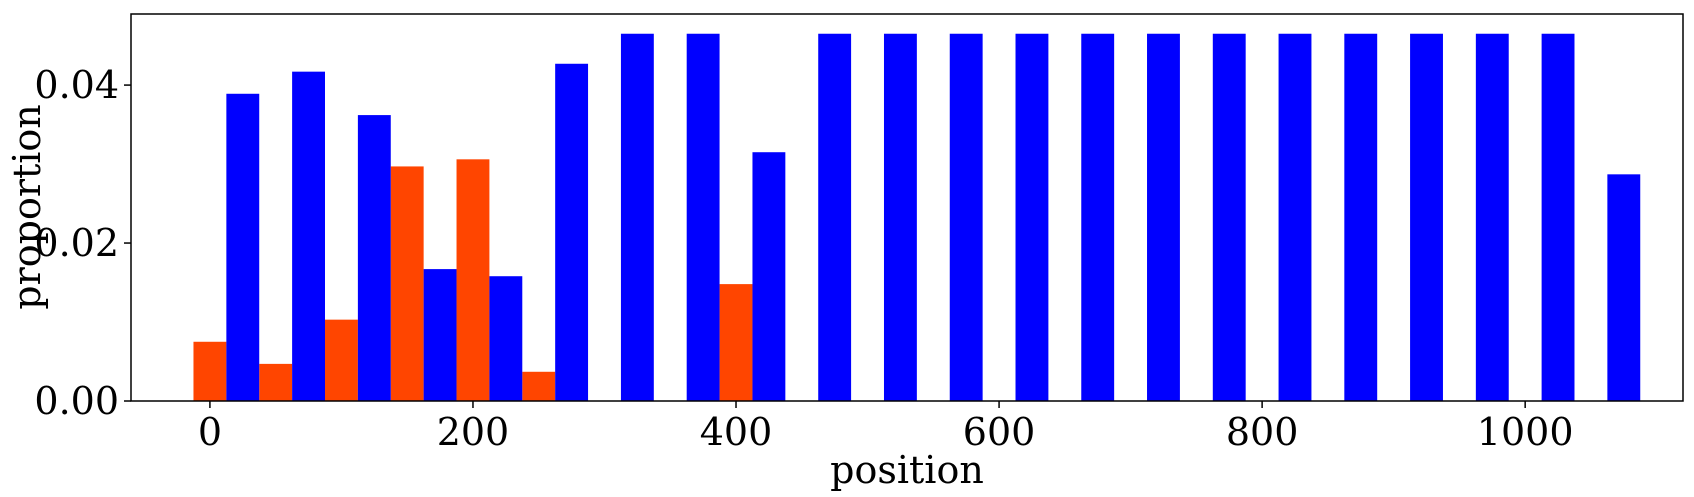  What do you see at coordinates (736, 432) in the screenshot?
I see `x-tick-label: 400` at bounding box center [736, 432].